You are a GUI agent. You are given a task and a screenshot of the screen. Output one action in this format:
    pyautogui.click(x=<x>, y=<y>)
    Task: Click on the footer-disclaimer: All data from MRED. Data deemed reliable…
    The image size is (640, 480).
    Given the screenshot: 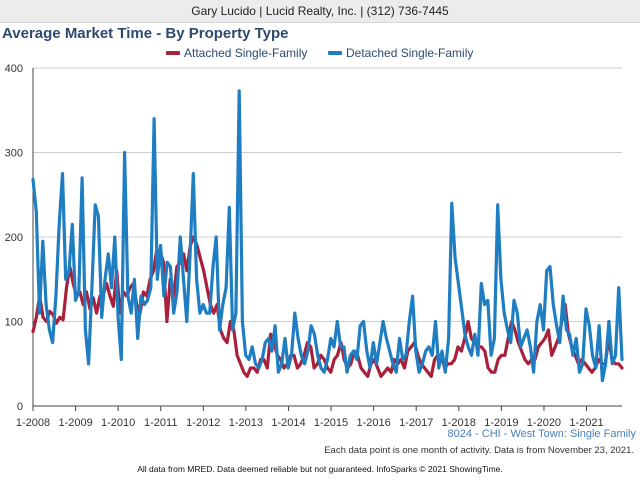 What is the action you would take?
    pyautogui.click(x=320, y=469)
    